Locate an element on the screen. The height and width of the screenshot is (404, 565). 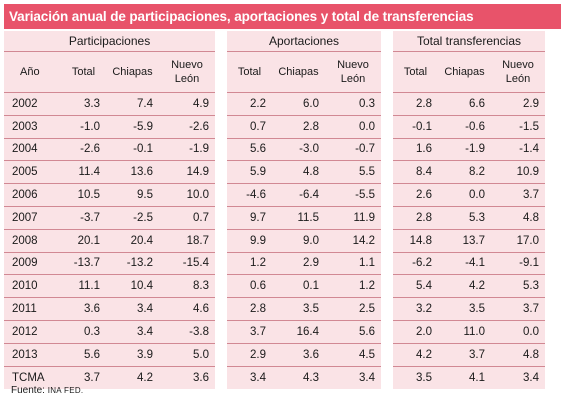
table-cell: 3.3 is located at coordinates (83, 104).